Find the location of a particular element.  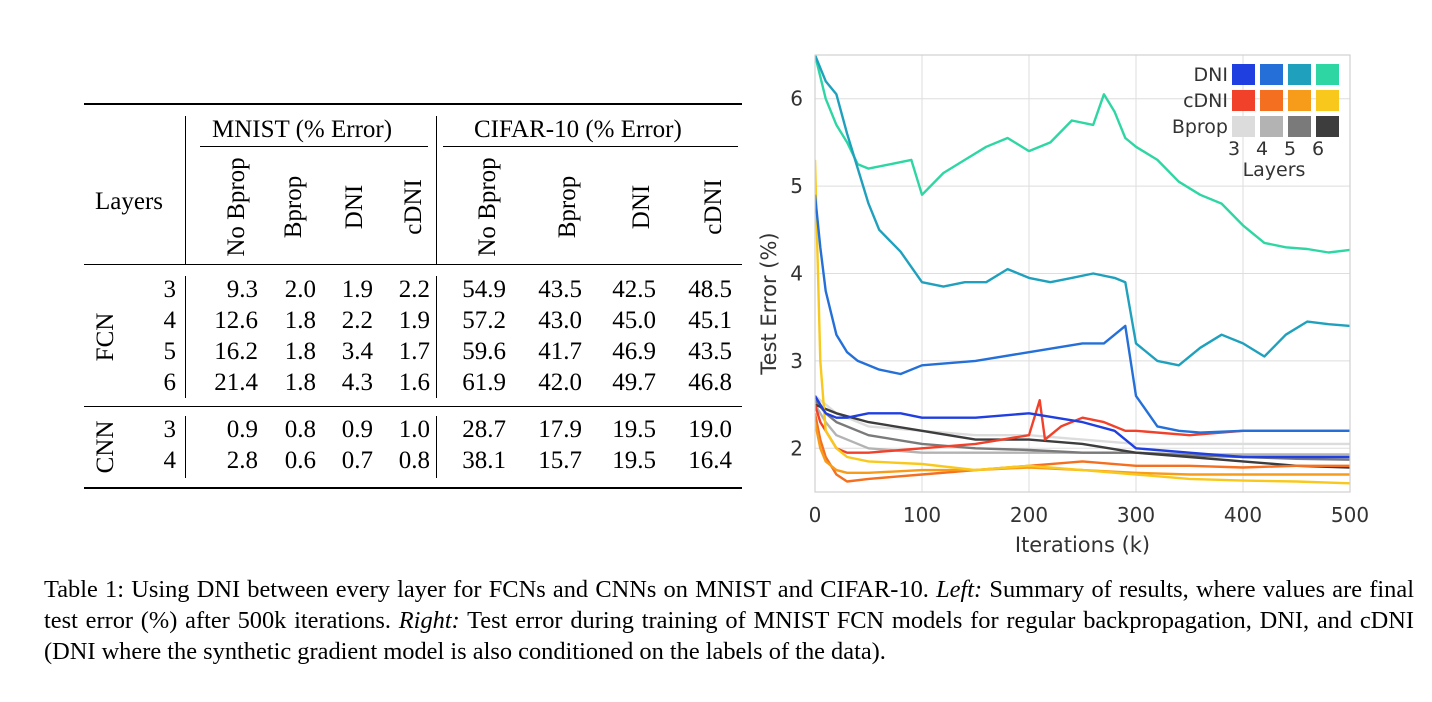

table-cell: 4.3 is located at coordinates (357, 382).